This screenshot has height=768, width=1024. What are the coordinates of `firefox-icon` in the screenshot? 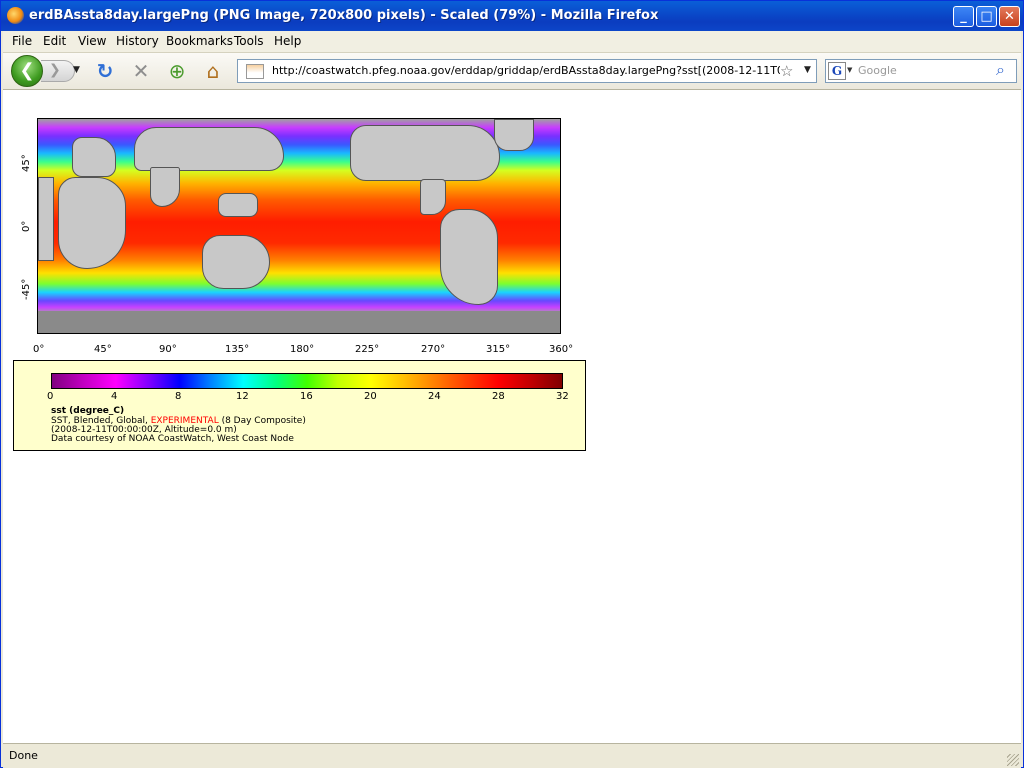 It's located at (15, 15).